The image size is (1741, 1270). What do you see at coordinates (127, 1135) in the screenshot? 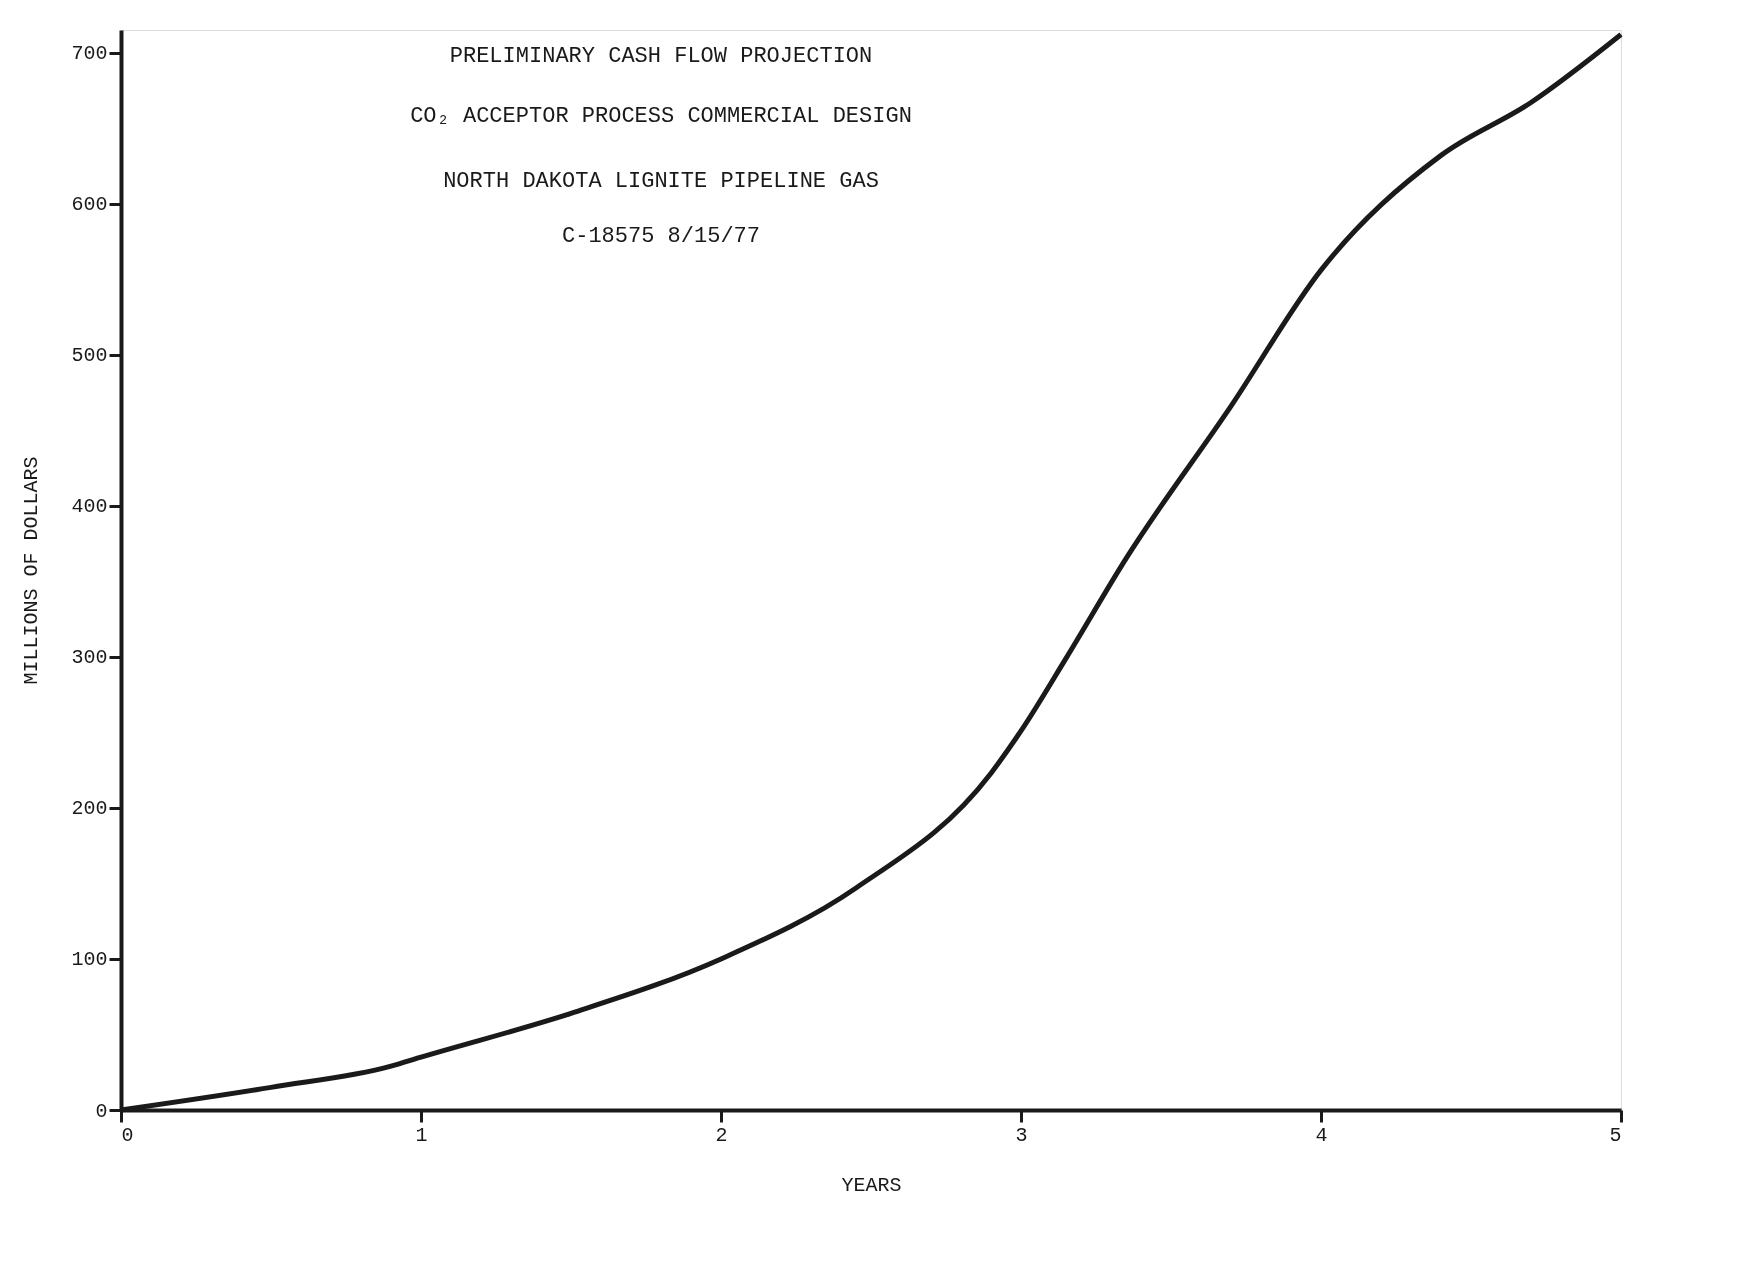
I see `x-tick-label: 0` at bounding box center [127, 1135].